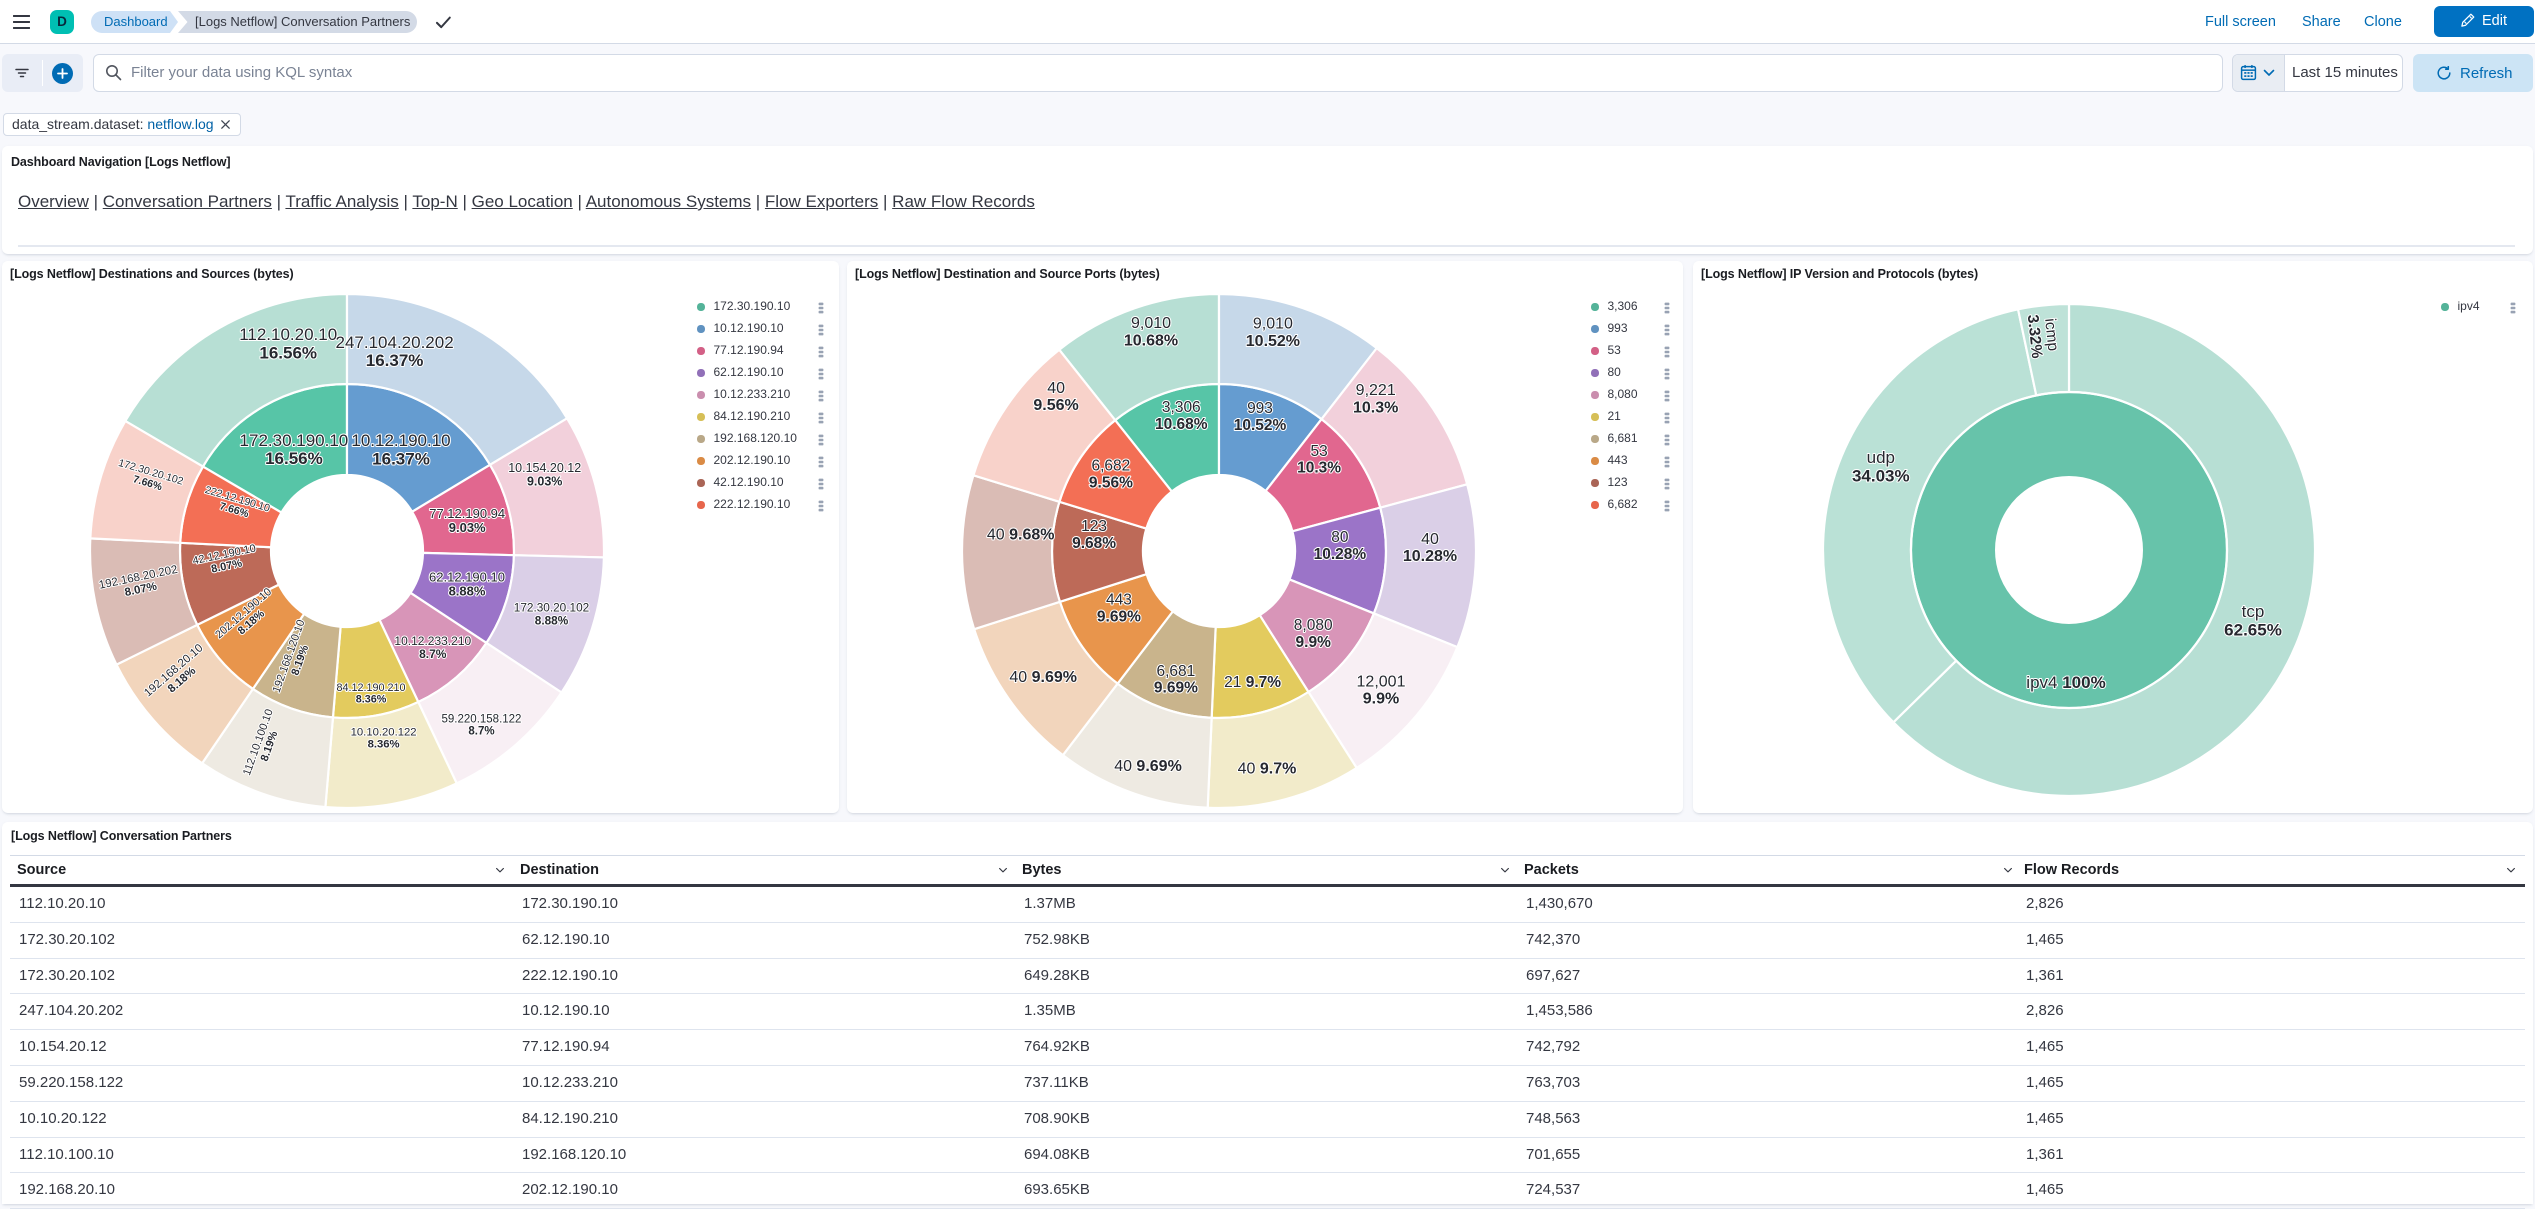 This screenshot has width=2535, height=1209. What do you see at coordinates (1880, 457) in the screenshot?
I see `svg-text: udp` at bounding box center [1880, 457].